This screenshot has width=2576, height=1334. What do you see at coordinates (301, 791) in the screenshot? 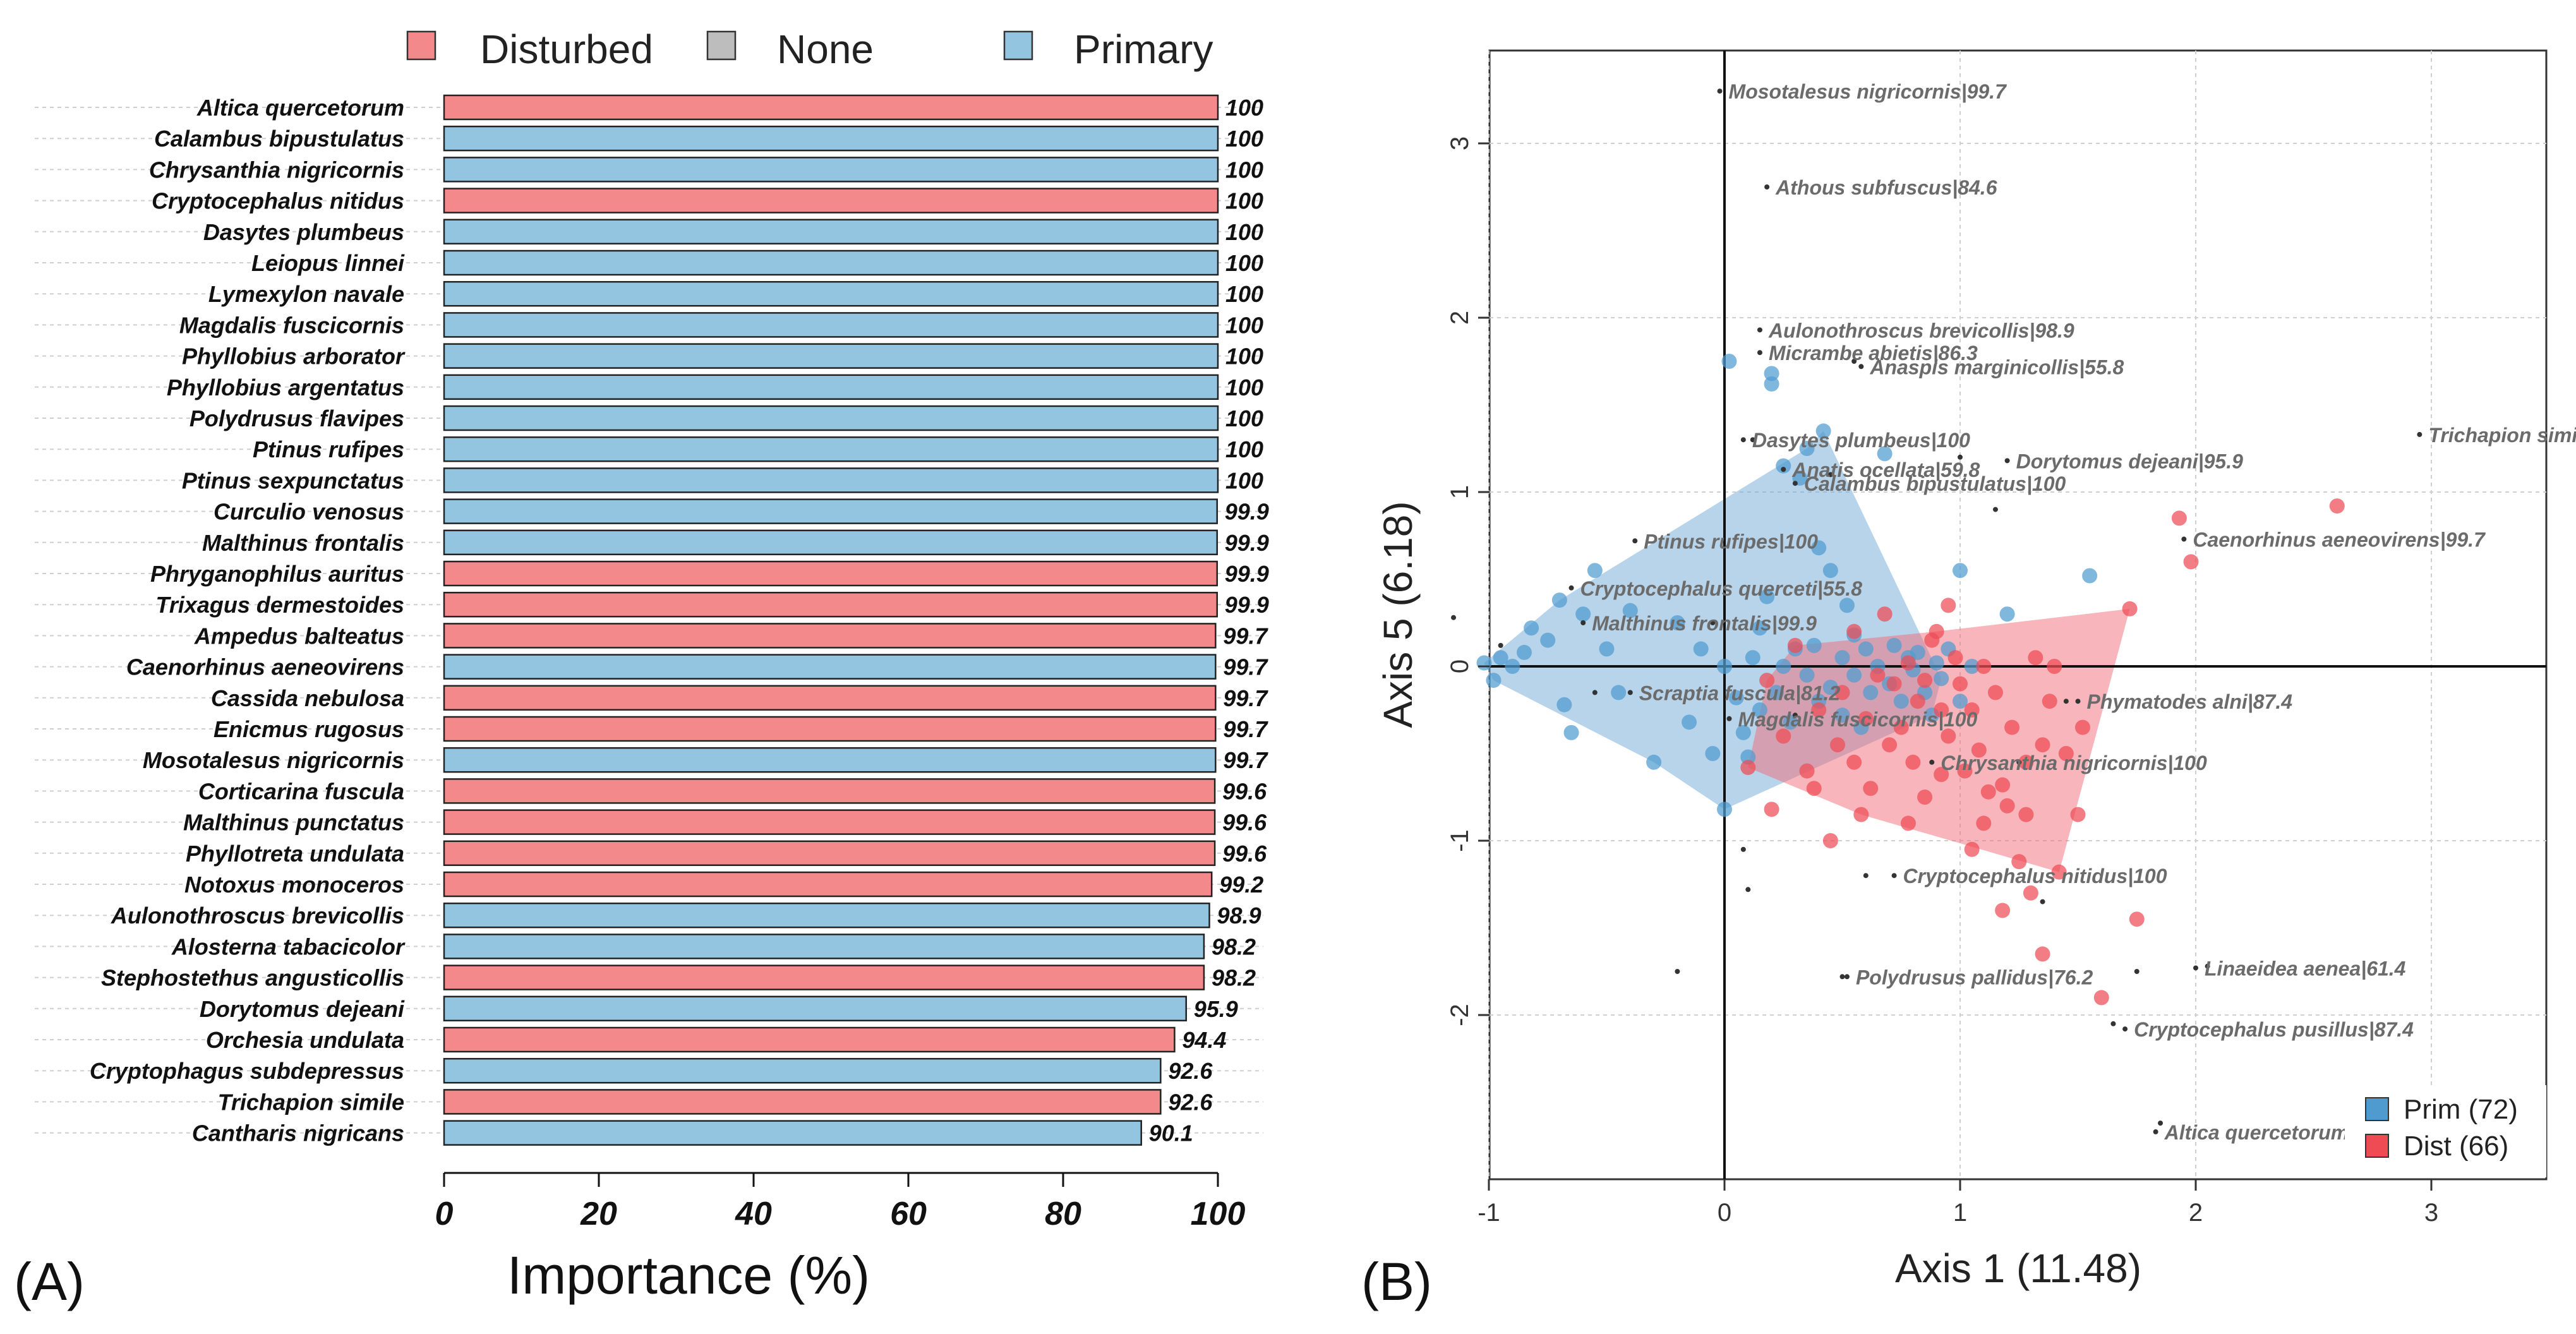
I see `category-label: Corticarina fuscula` at bounding box center [301, 791].